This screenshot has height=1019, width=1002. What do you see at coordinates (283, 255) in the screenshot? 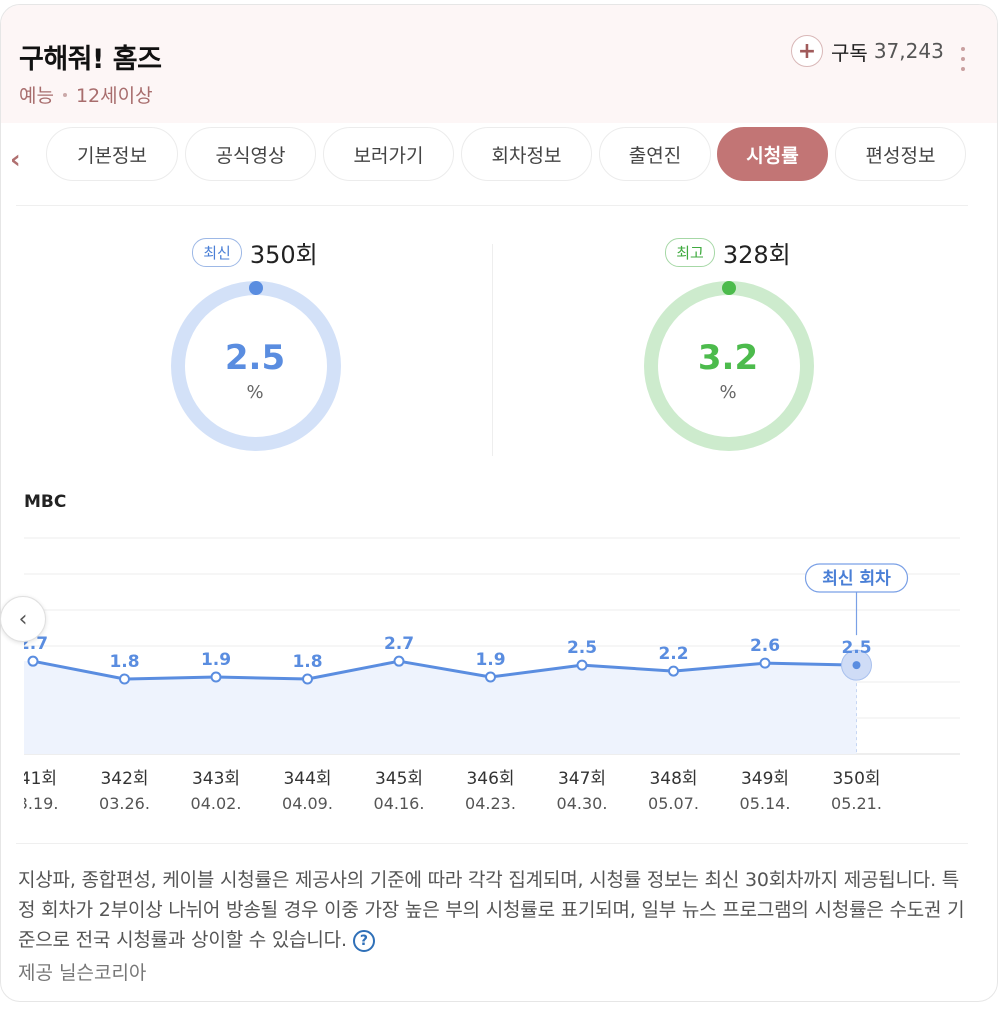
I see `latest-episode: 350회` at bounding box center [283, 255].